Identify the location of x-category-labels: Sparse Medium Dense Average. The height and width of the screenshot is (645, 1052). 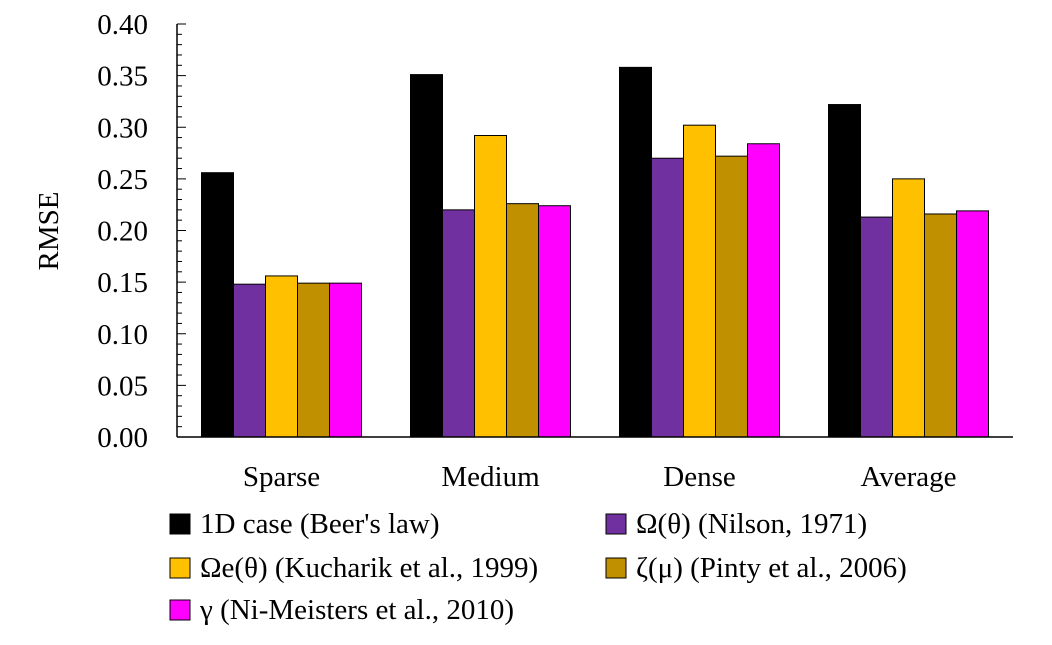
(600, 477).